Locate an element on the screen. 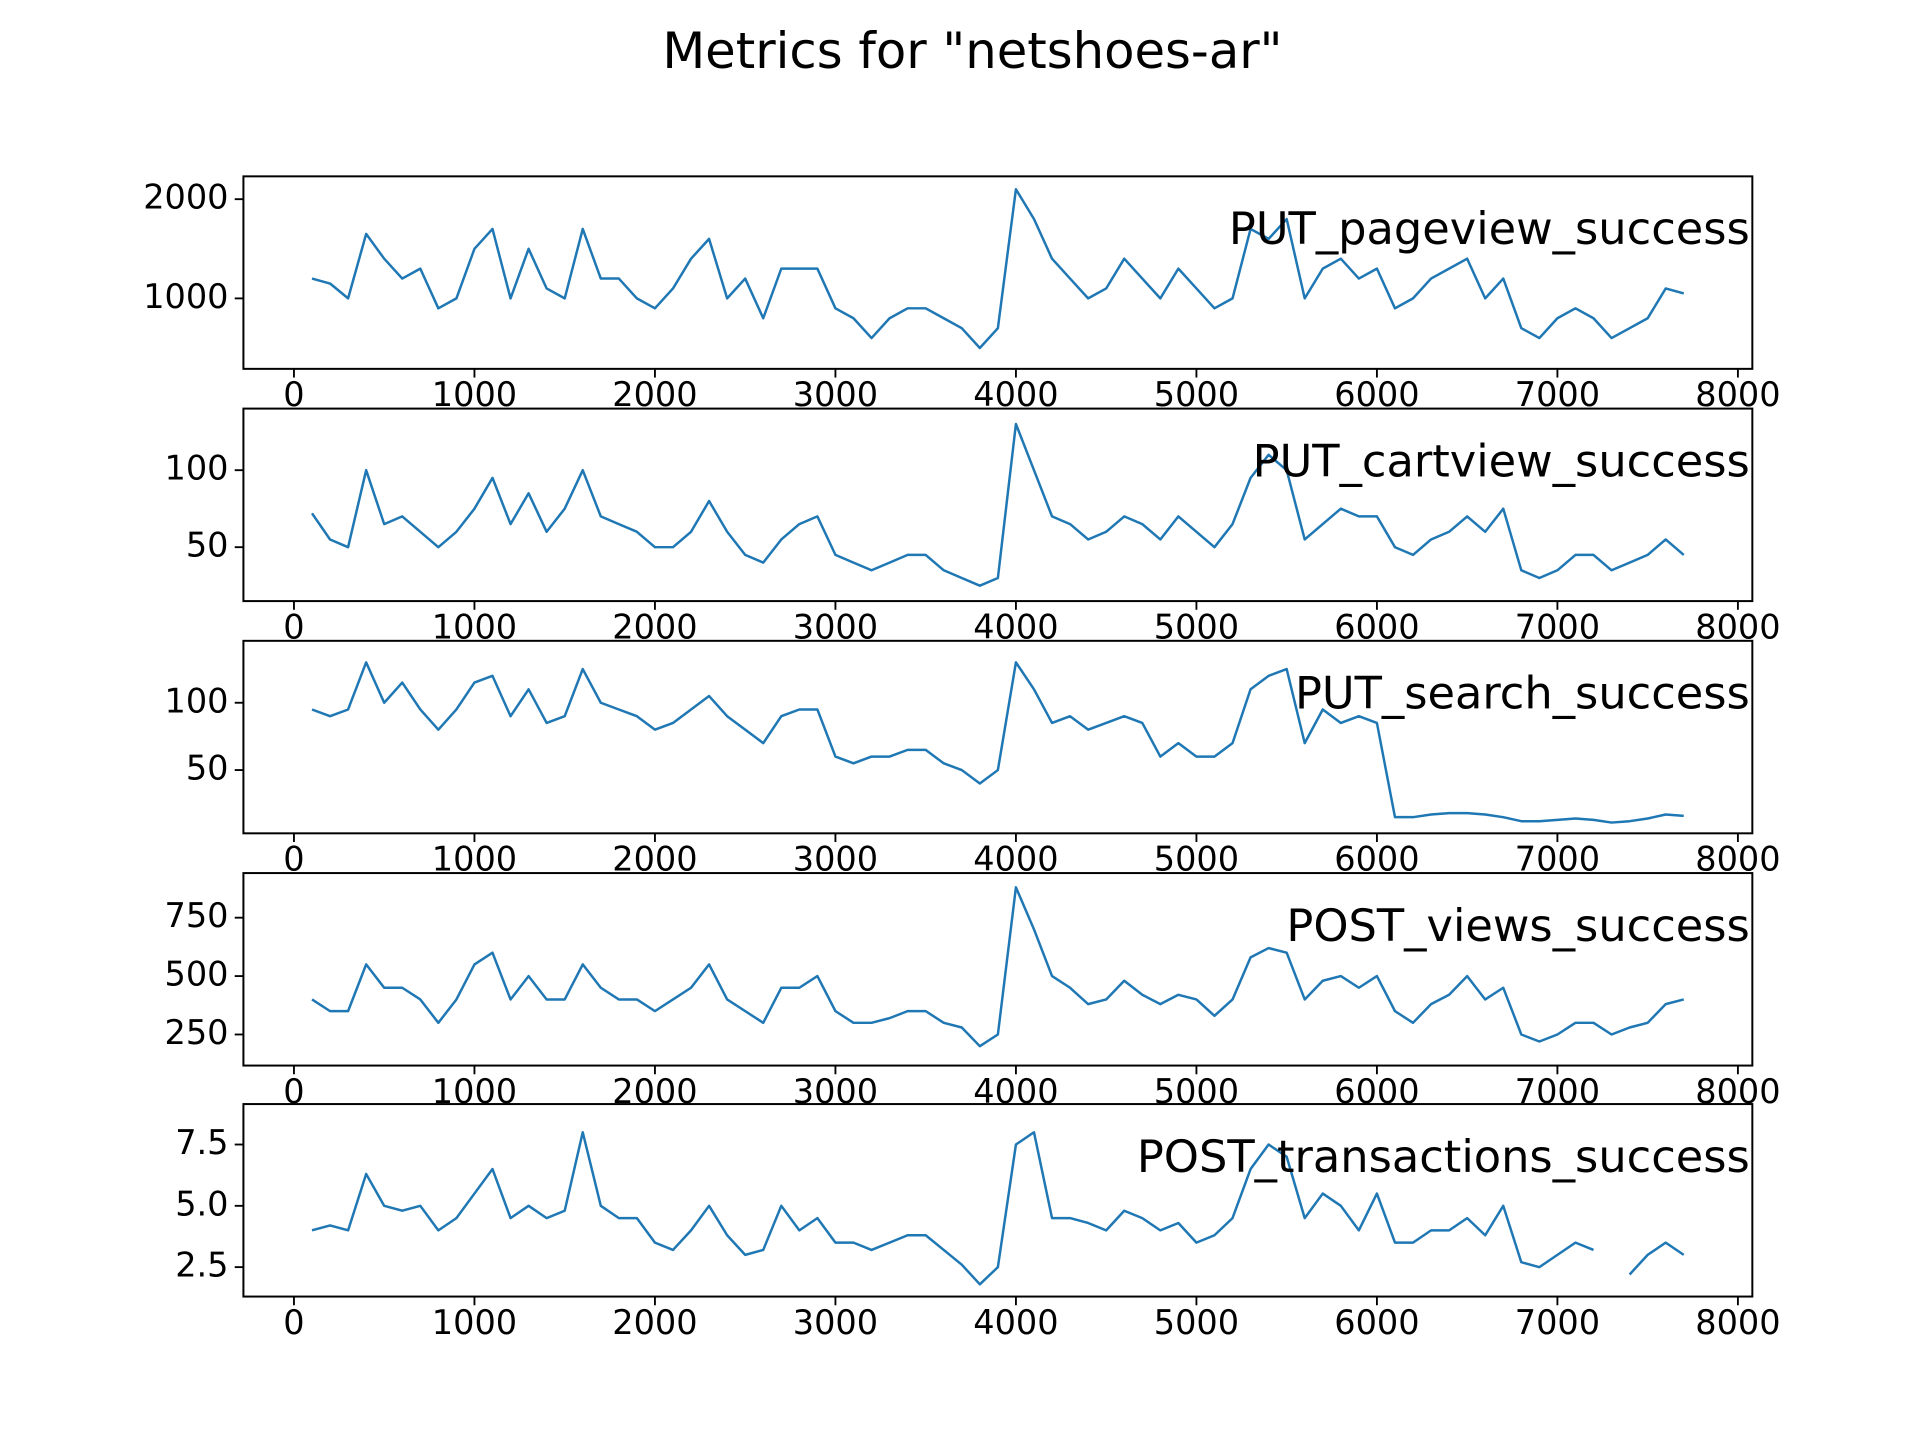  y-tick-label: 2.5 is located at coordinates (201, 1265).